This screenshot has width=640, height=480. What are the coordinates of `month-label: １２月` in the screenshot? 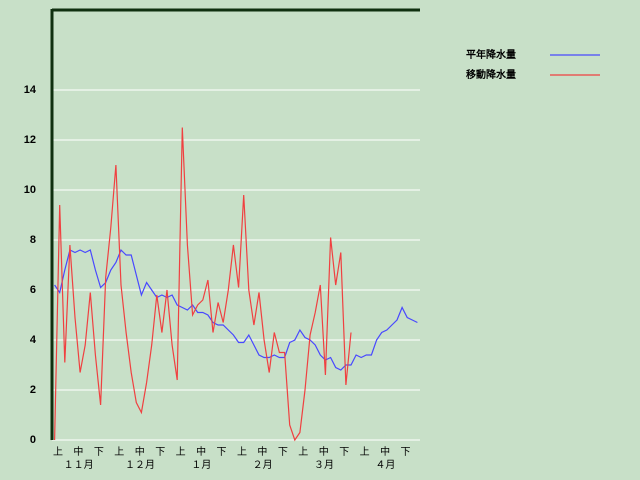 It's located at (140, 465).